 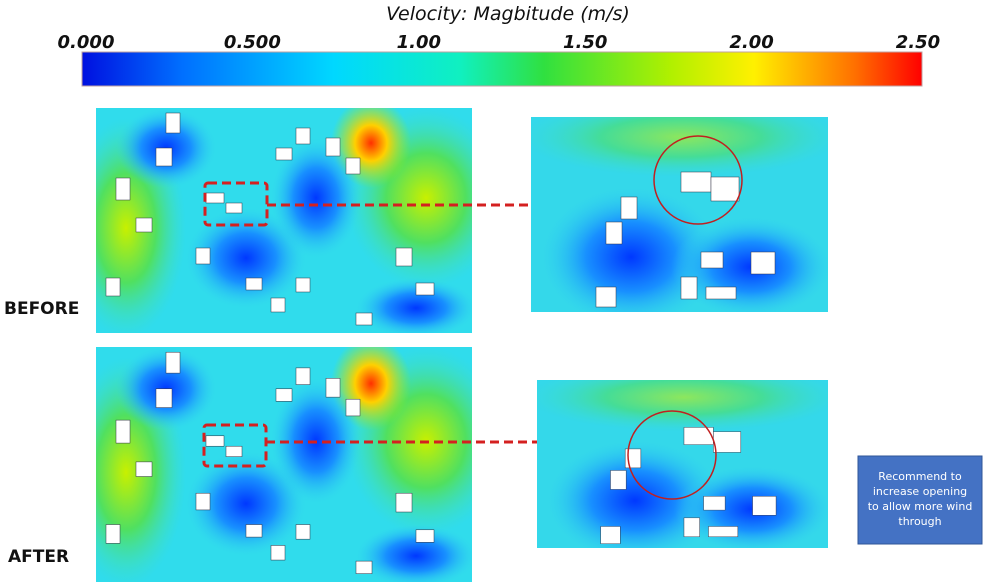 I want to click on after-zoom, so click(x=682, y=464).